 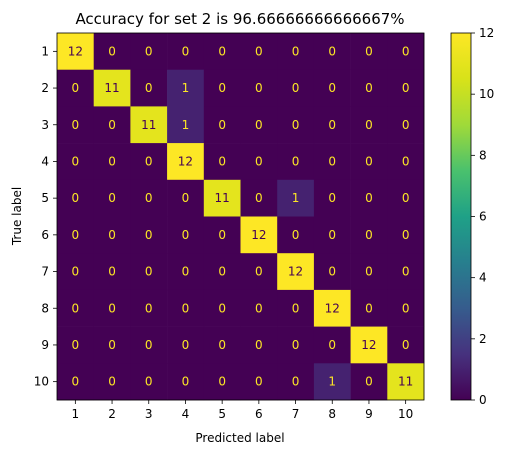 What do you see at coordinates (186, 414) in the screenshot?
I see `x-tick-label: 4` at bounding box center [186, 414].